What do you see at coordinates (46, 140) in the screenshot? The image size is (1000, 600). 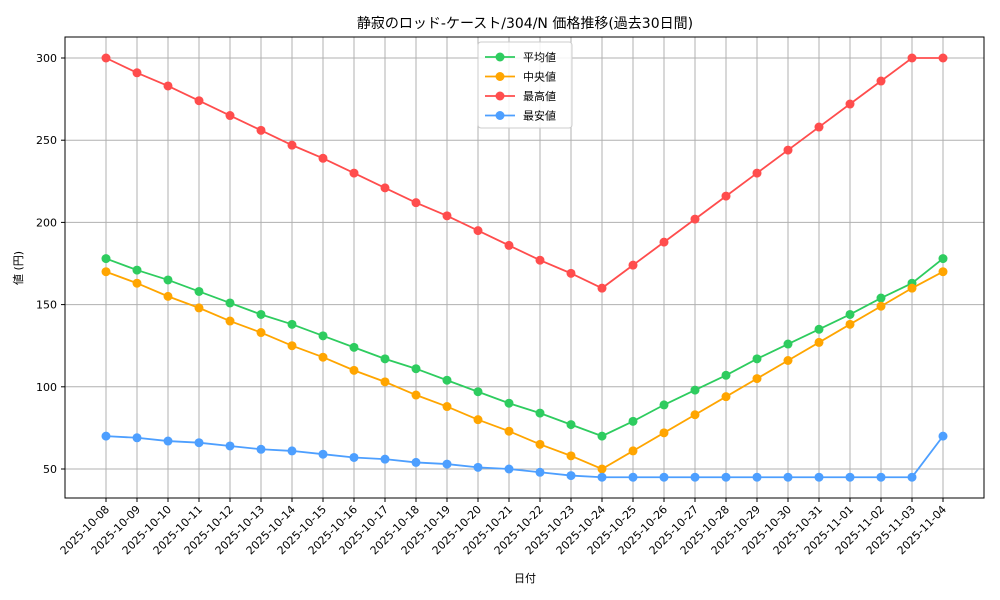 I see `y-tick-label: 250` at bounding box center [46, 140].